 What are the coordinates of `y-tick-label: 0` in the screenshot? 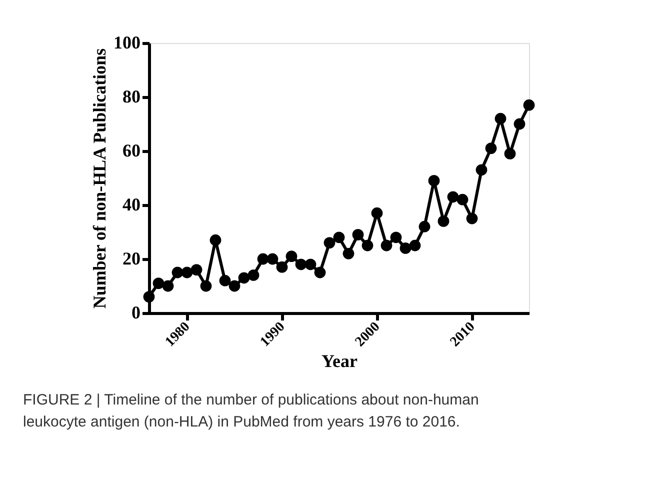 It's located at (136, 312).